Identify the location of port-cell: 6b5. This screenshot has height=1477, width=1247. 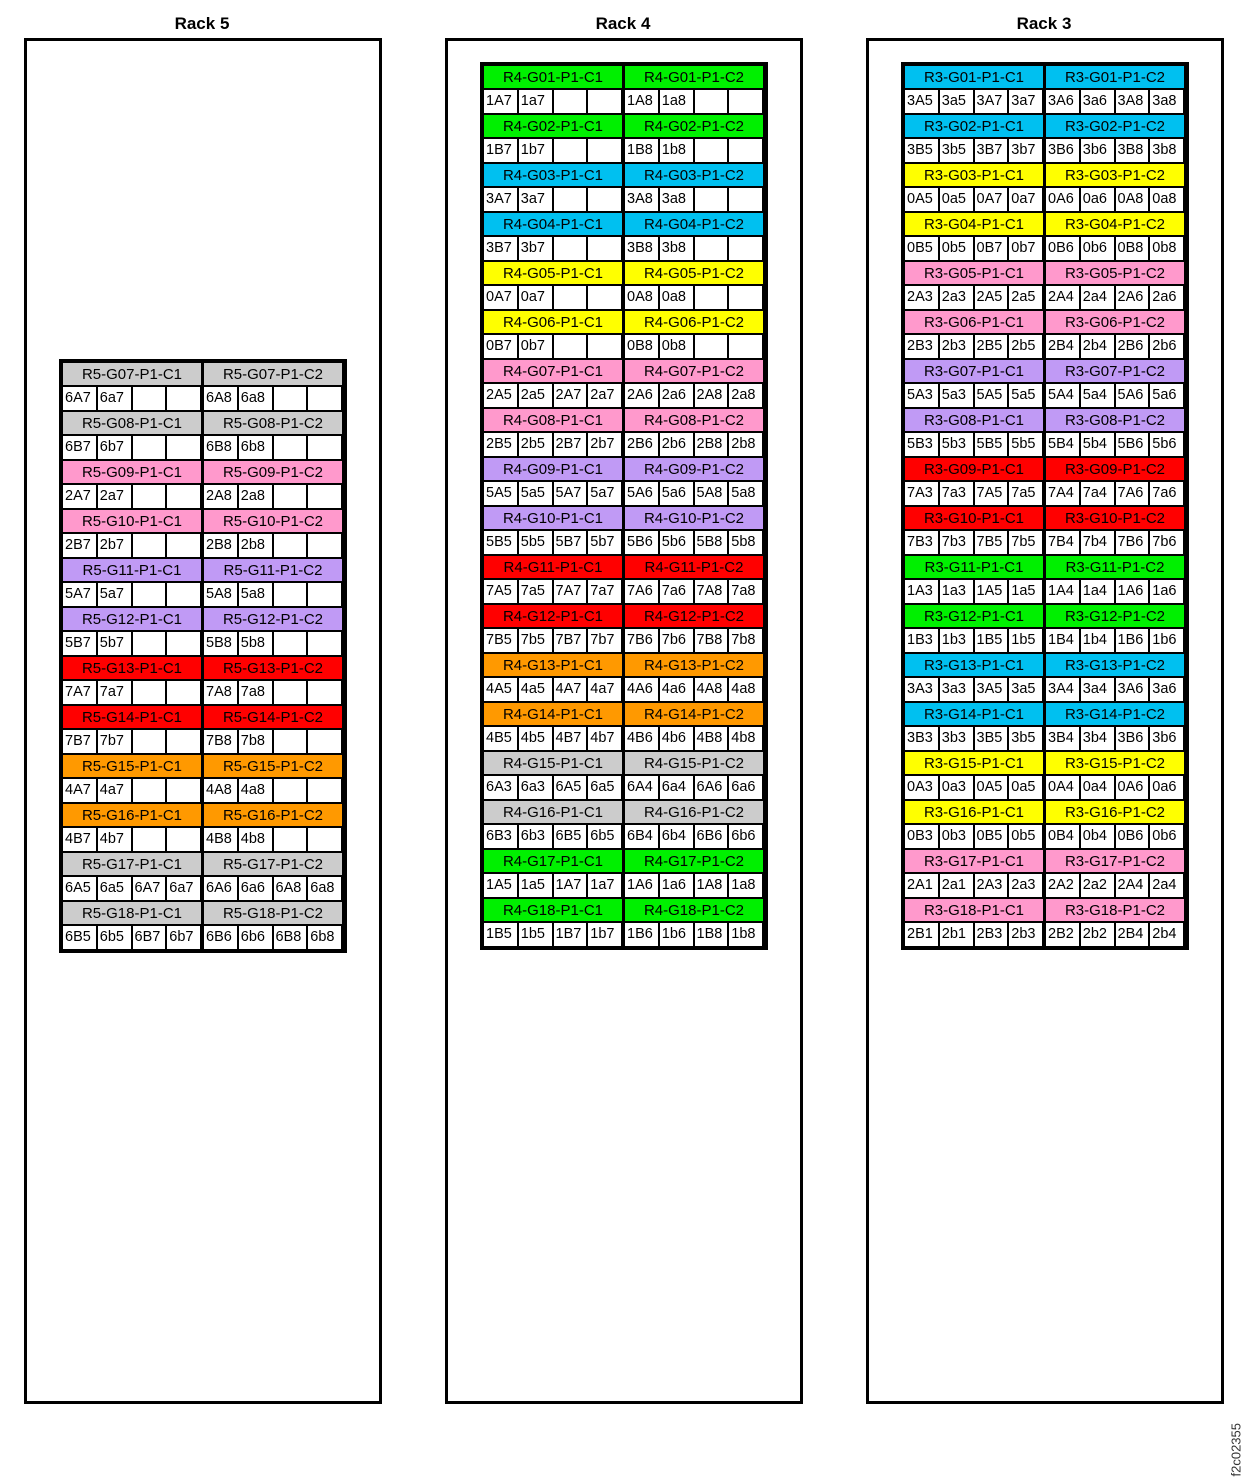
(114, 937).